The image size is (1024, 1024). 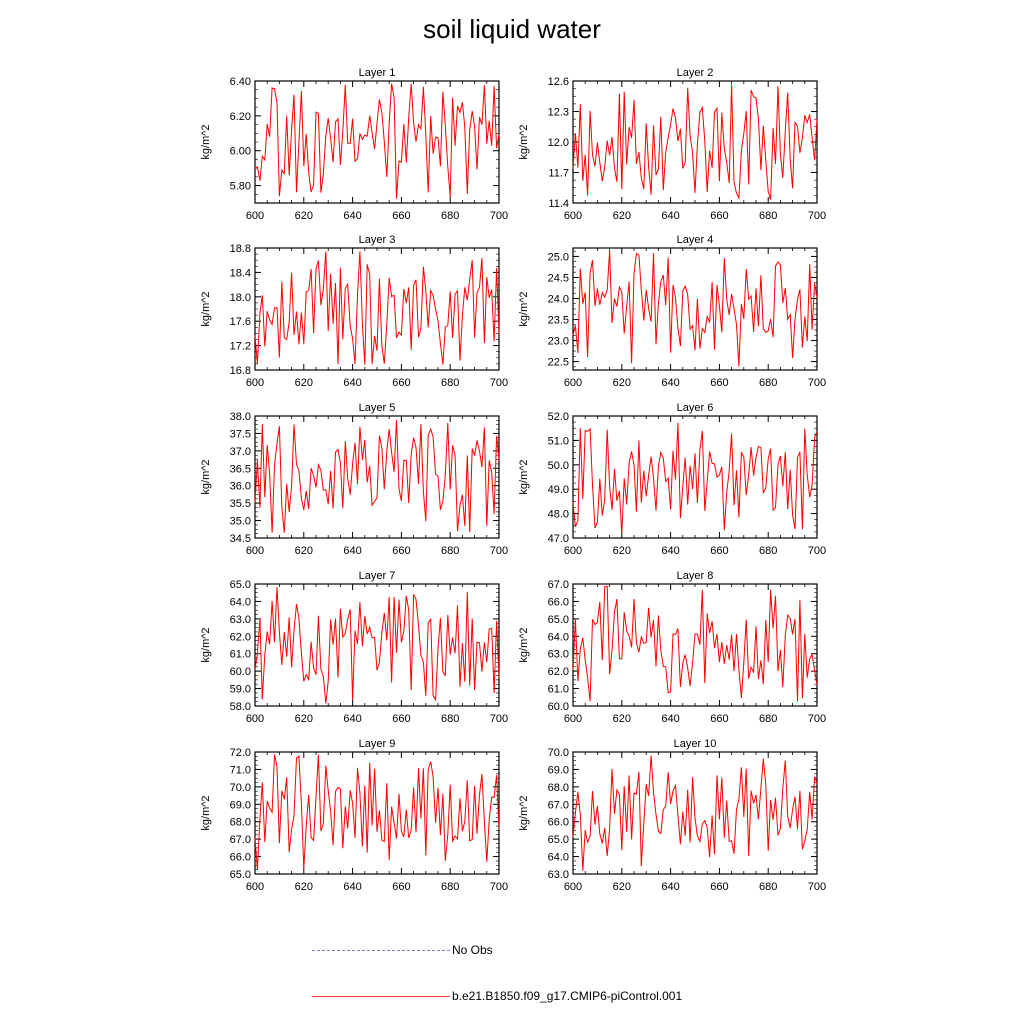 What do you see at coordinates (558, 174) in the screenshot?
I see `y-tick-label: 11.7` at bounding box center [558, 174].